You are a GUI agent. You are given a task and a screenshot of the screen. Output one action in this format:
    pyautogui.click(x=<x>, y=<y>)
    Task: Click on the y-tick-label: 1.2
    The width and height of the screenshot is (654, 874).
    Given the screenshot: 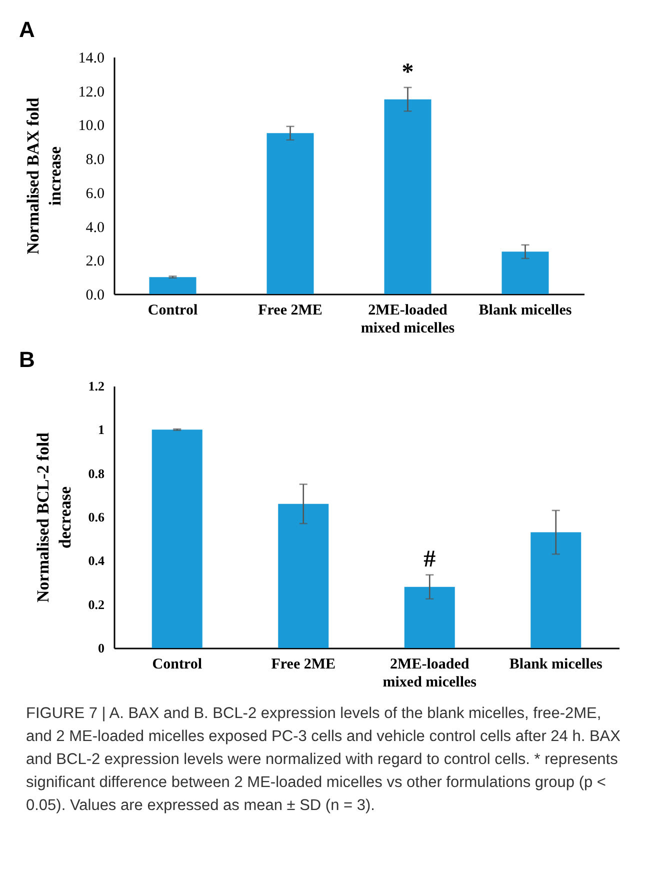 What is the action you would take?
    pyautogui.click(x=96, y=386)
    